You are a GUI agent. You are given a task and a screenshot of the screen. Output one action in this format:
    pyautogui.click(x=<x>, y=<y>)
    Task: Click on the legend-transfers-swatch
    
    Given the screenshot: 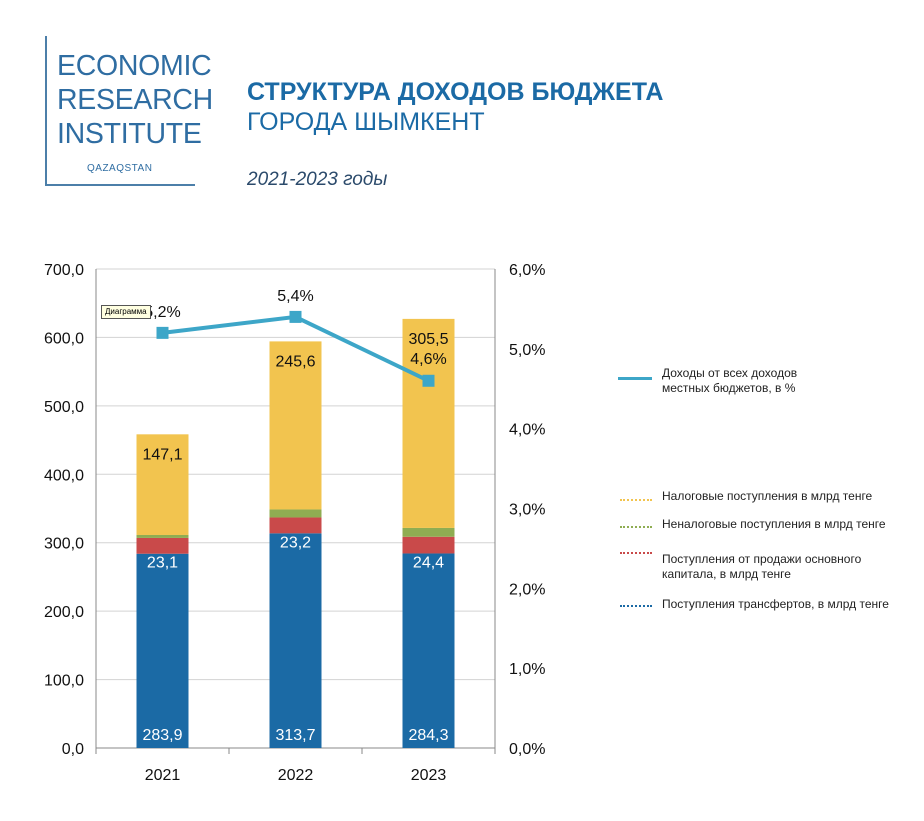 What is the action you would take?
    pyautogui.click(x=636, y=606)
    